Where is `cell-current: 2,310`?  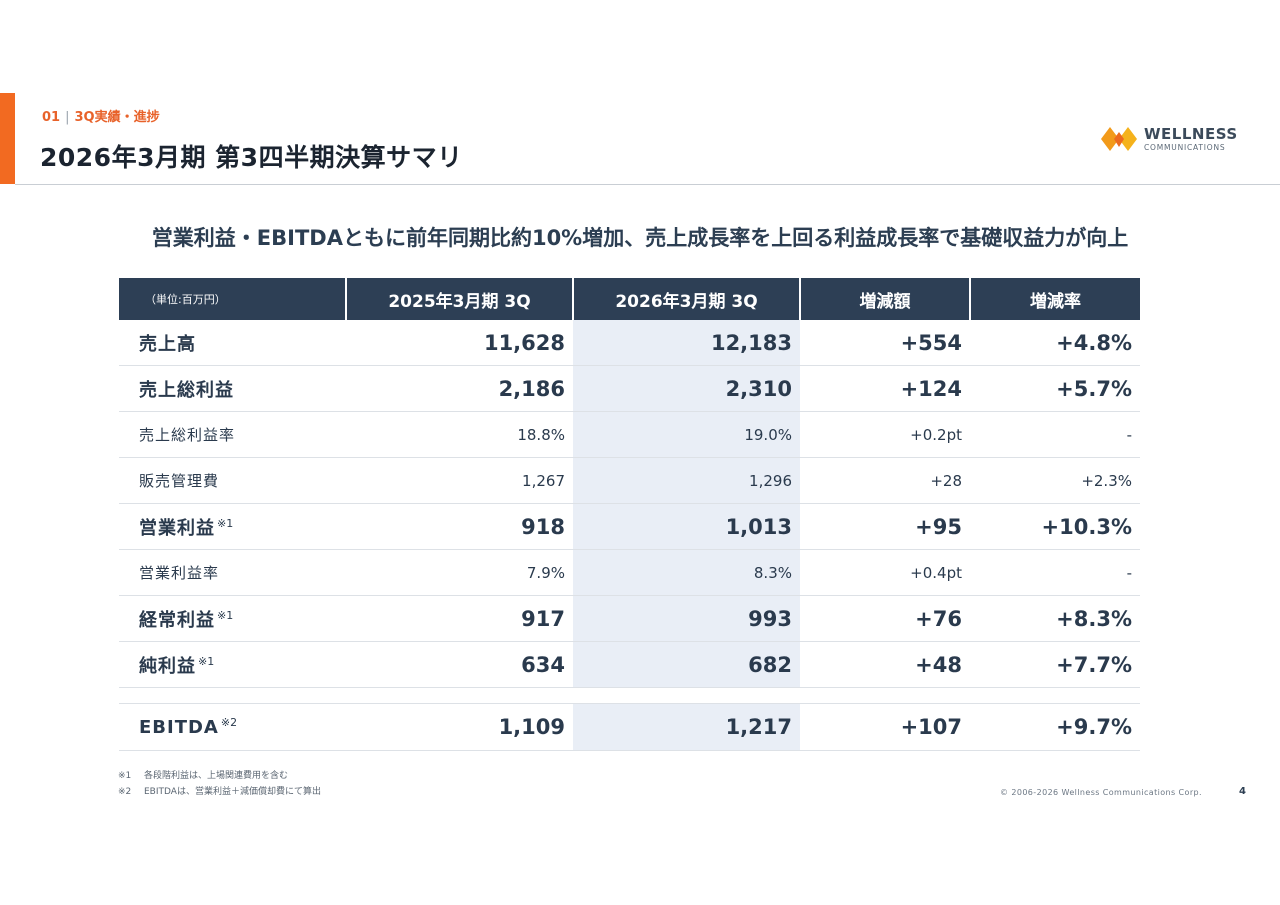 cell-current: 2,310 is located at coordinates (686, 388).